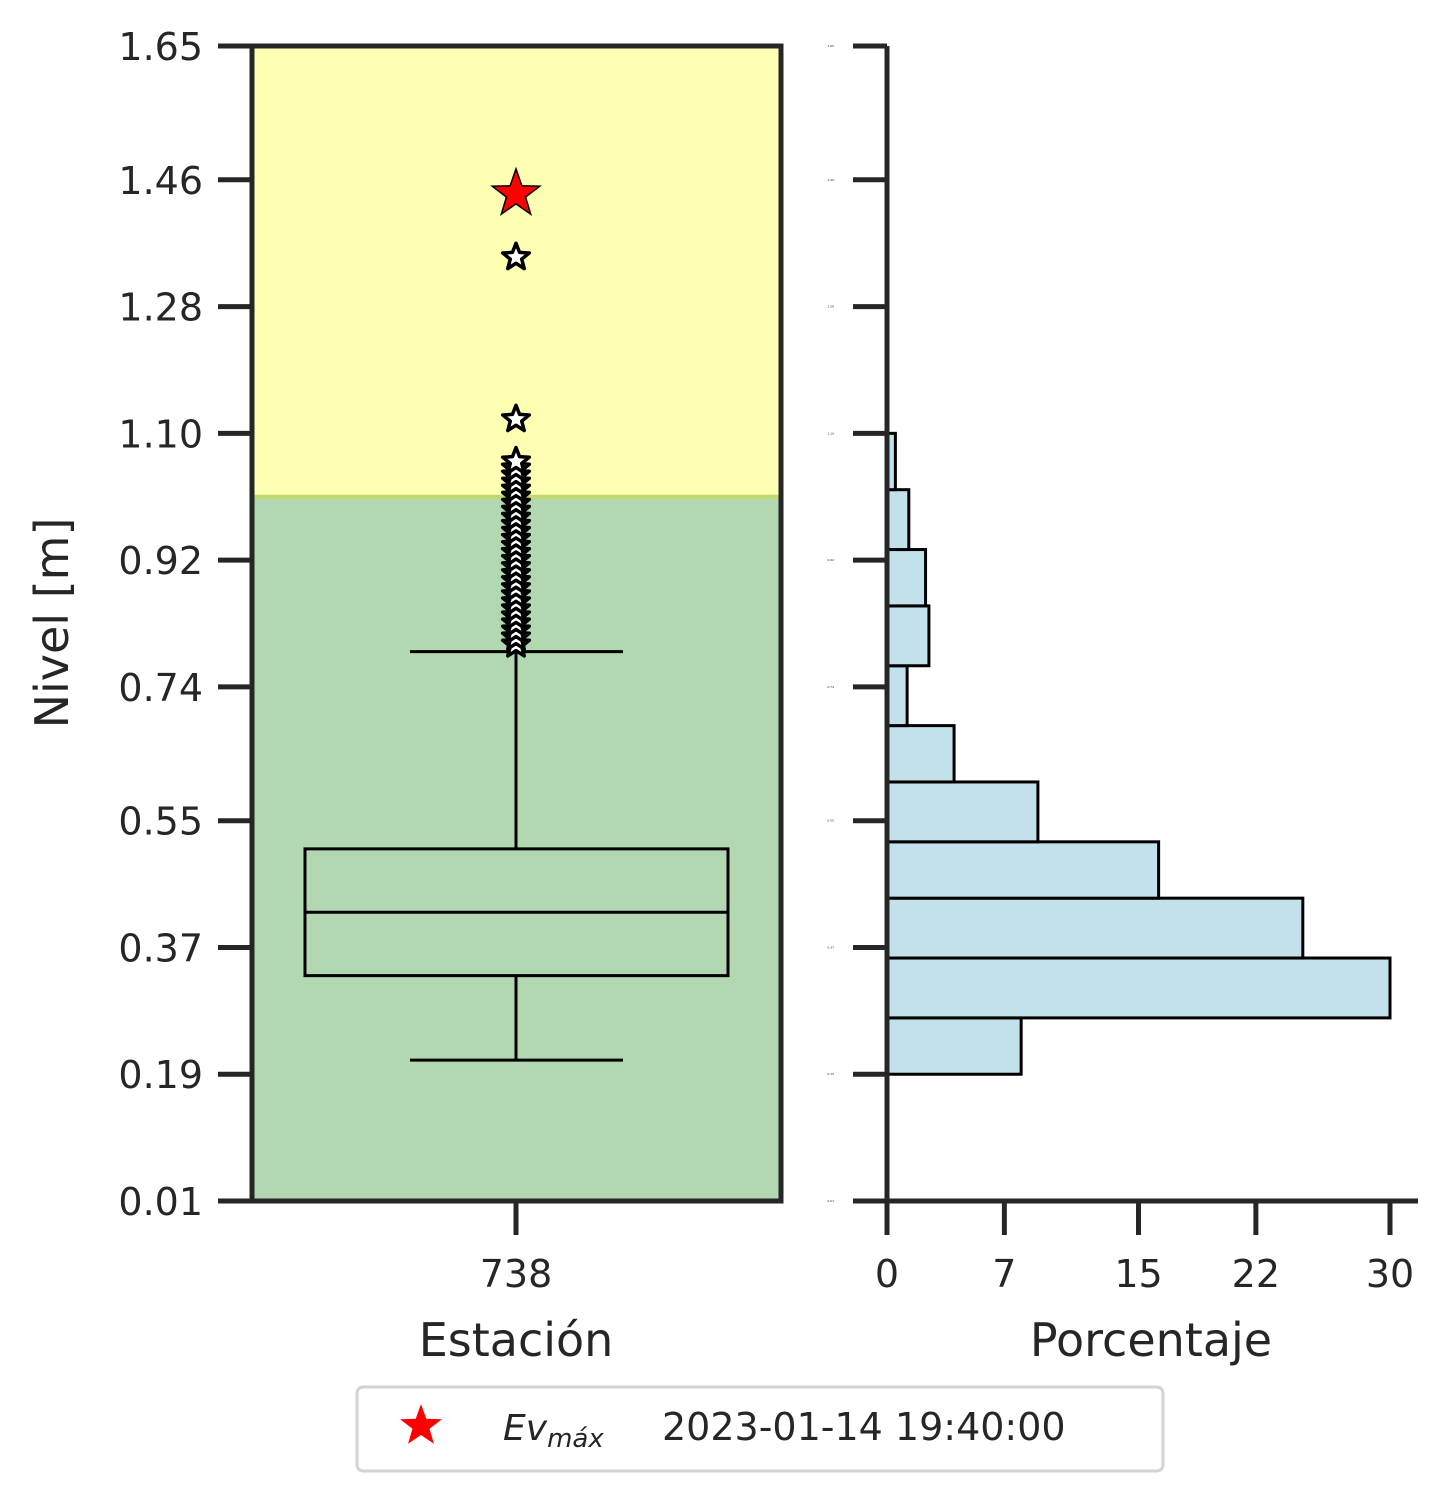 The width and height of the screenshot is (1449, 1499). I want to click on histogram-x-tick-label: 7, so click(1004, 1274).